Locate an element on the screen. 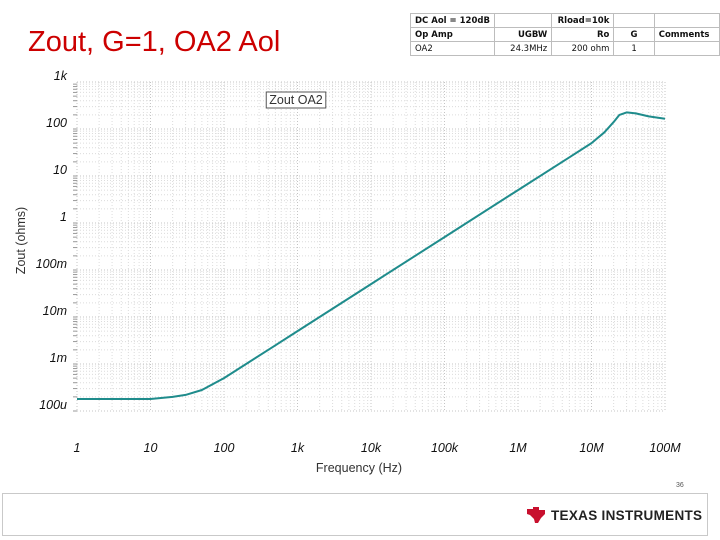 The height and width of the screenshot is (540, 720). footer-box is located at coordinates (355, 514).